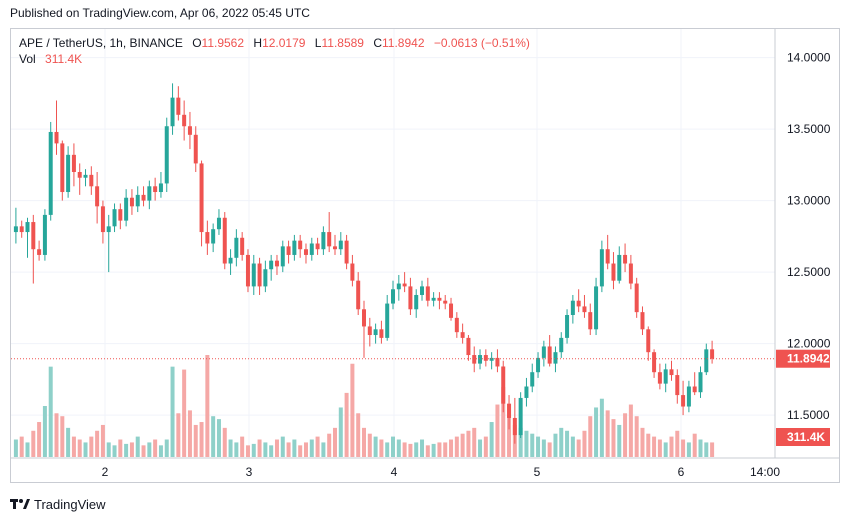 The image size is (850, 521). I want to click on time-tick-label: 5, so click(537, 472).